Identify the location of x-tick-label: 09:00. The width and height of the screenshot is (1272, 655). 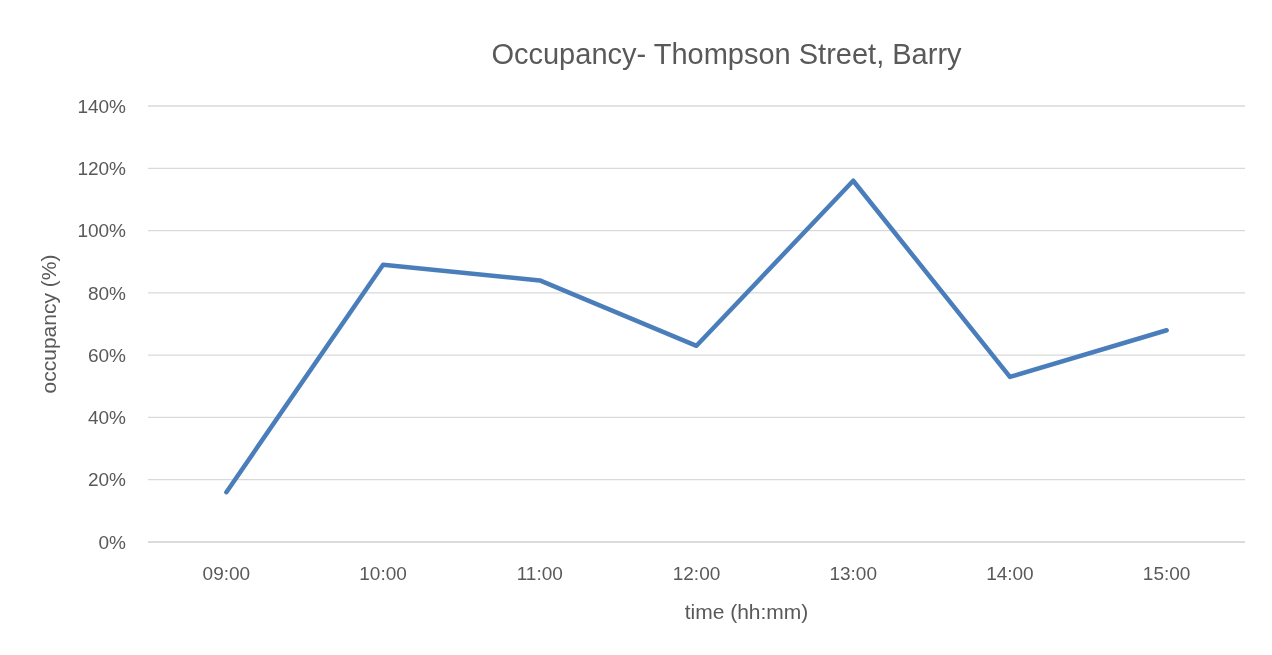
(226, 573).